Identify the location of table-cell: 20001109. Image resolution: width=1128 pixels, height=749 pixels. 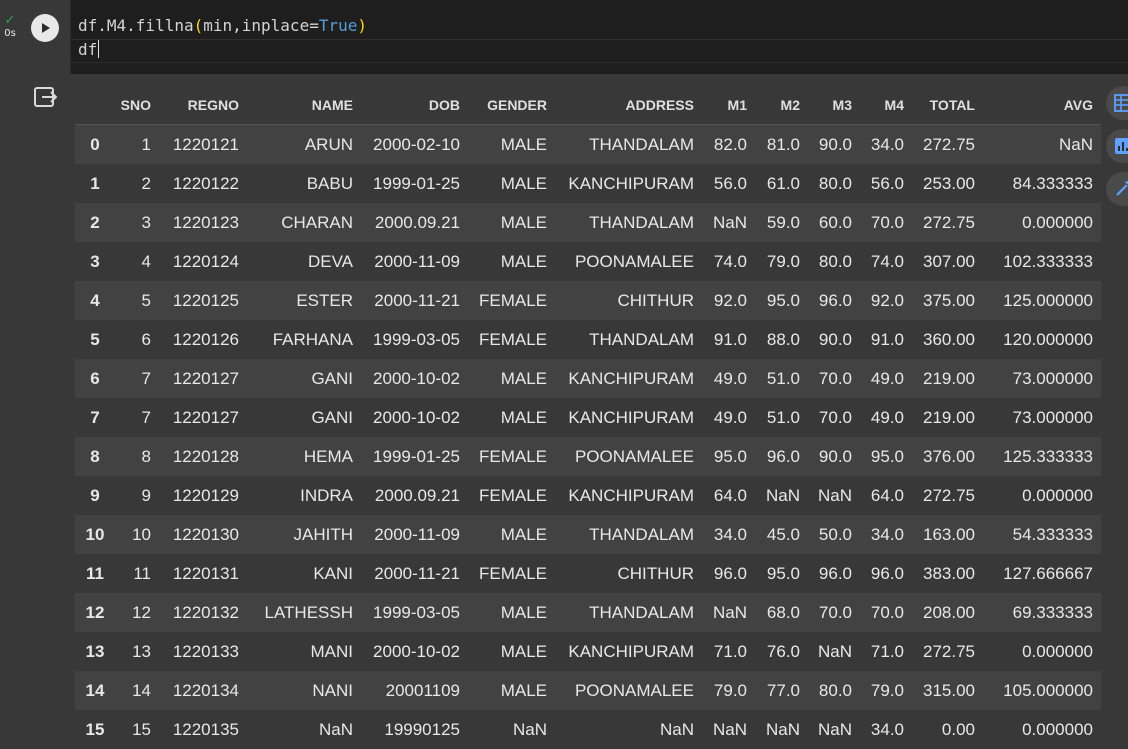
(406, 690).